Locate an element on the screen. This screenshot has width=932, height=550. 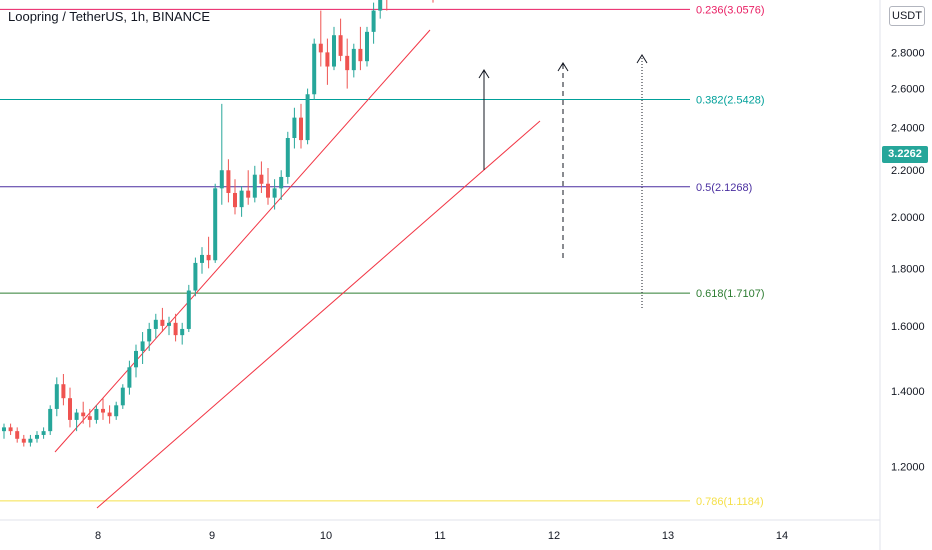
y-tick-label: 1.4000 is located at coordinates (908, 392).